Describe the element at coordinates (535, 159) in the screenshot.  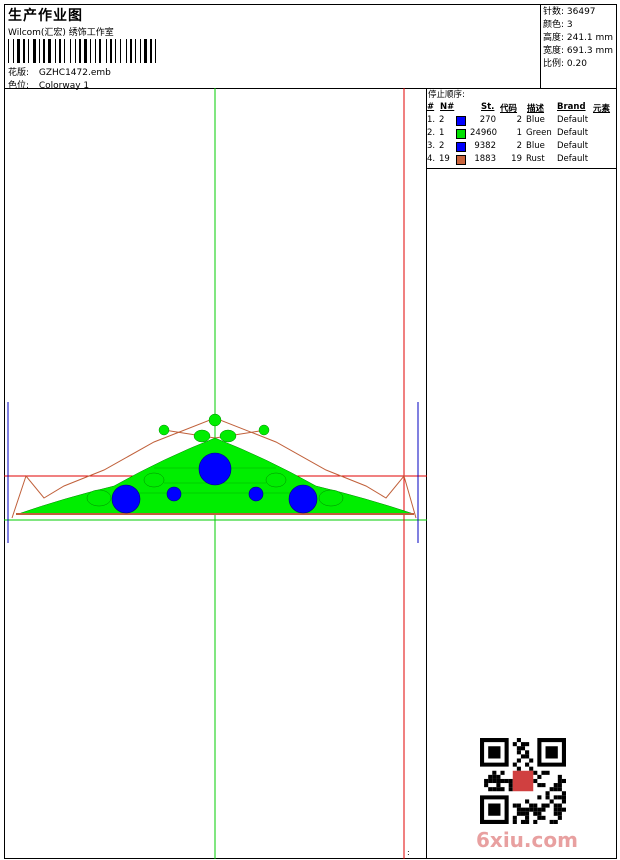
I see `row-description: Rust` at that location.